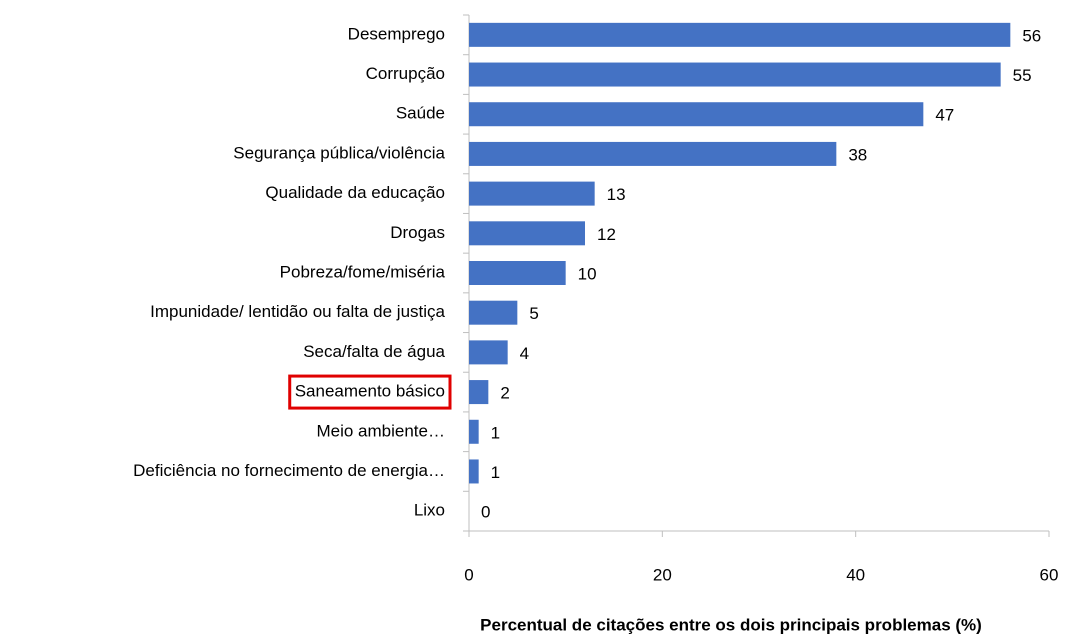 The height and width of the screenshot is (637, 1073). Describe the element at coordinates (417, 232) in the screenshot. I see `y-tick-label: Drogas` at that location.